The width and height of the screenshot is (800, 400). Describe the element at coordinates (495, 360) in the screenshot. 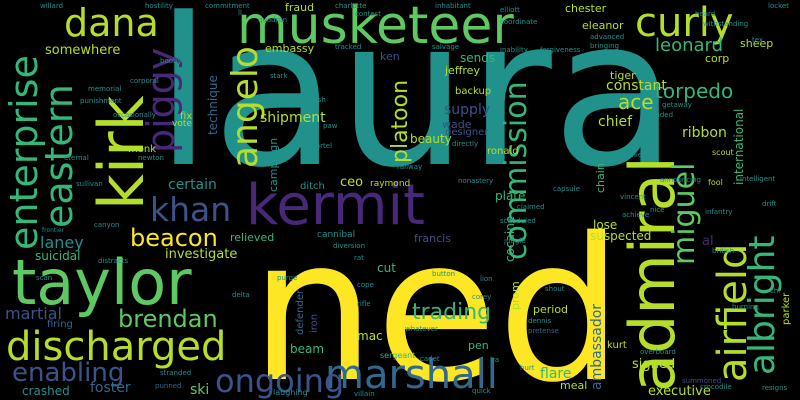

I see `word-ira: ira` at that location.